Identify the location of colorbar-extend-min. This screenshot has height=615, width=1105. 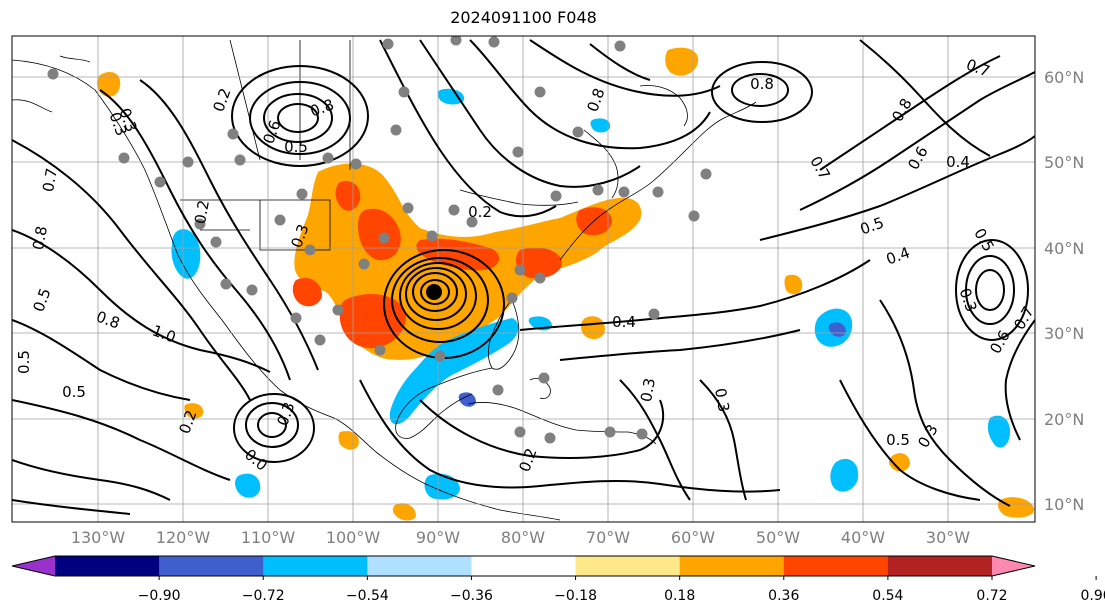
(33, 566).